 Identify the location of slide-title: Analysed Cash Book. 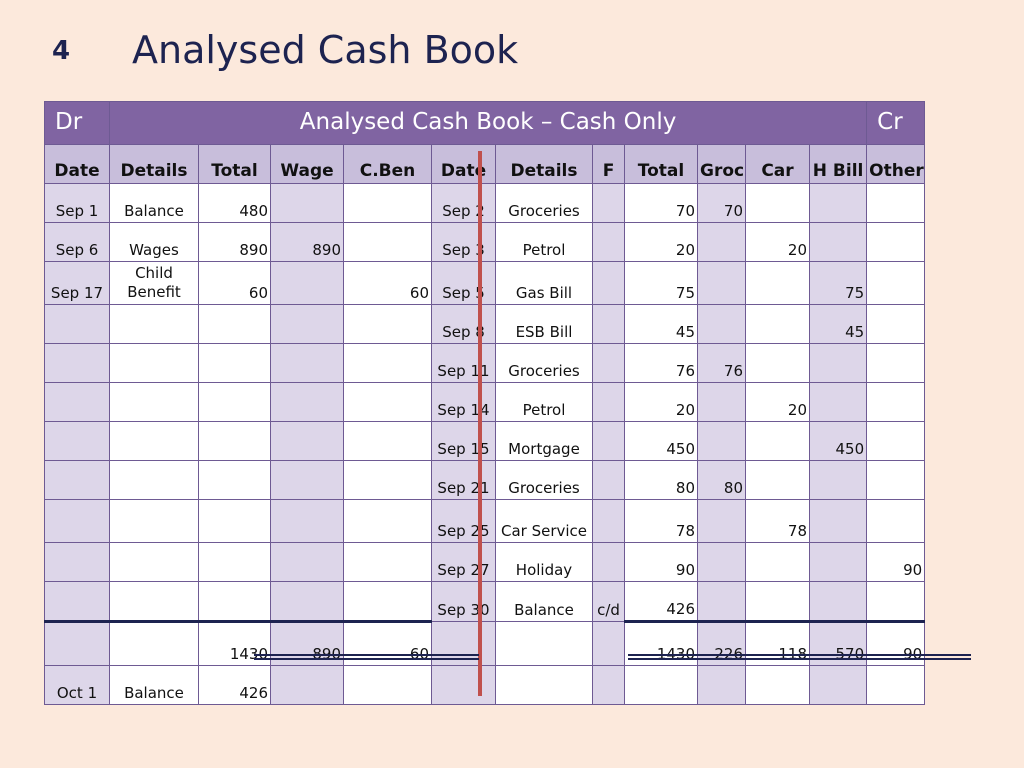
(325, 50).